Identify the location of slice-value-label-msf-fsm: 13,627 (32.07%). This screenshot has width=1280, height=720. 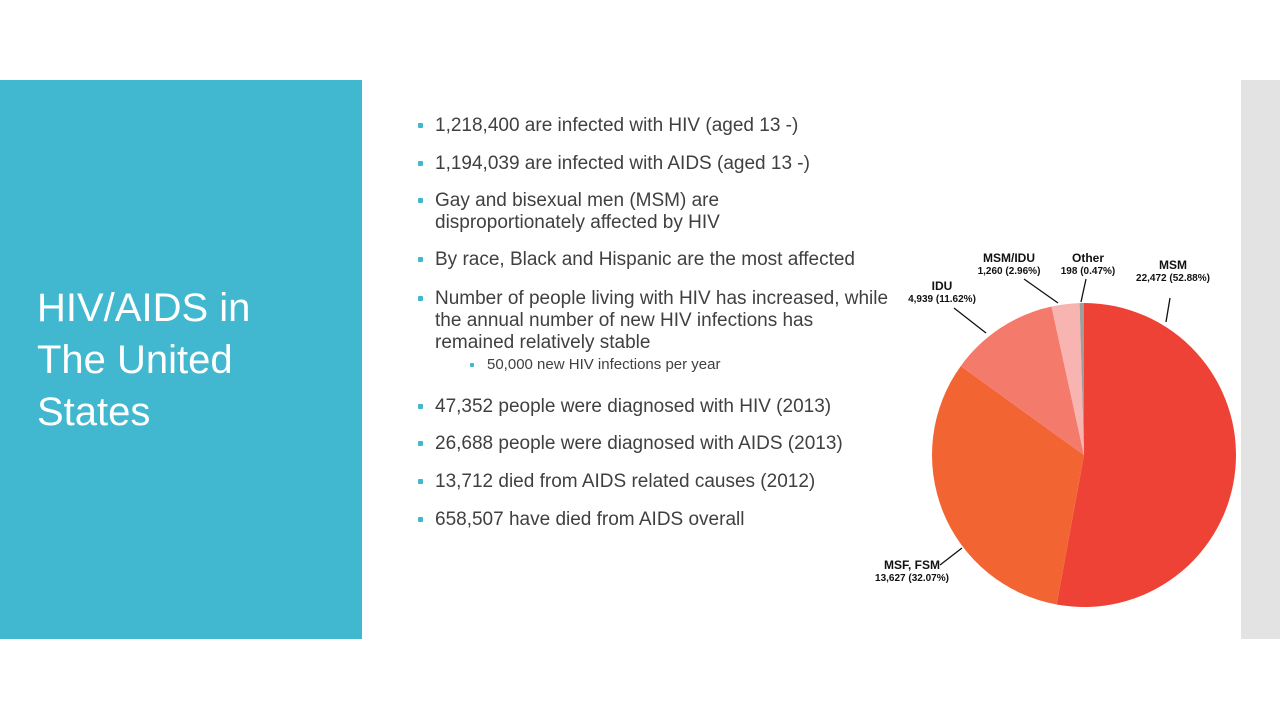
(912, 578).